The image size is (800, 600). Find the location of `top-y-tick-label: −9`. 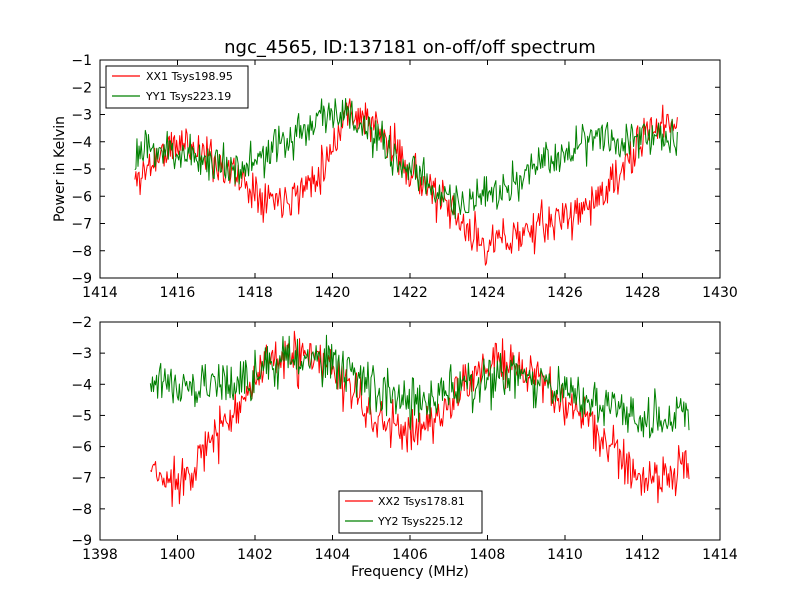

top-y-tick-label: −9 is located at coordinates (81, 279).